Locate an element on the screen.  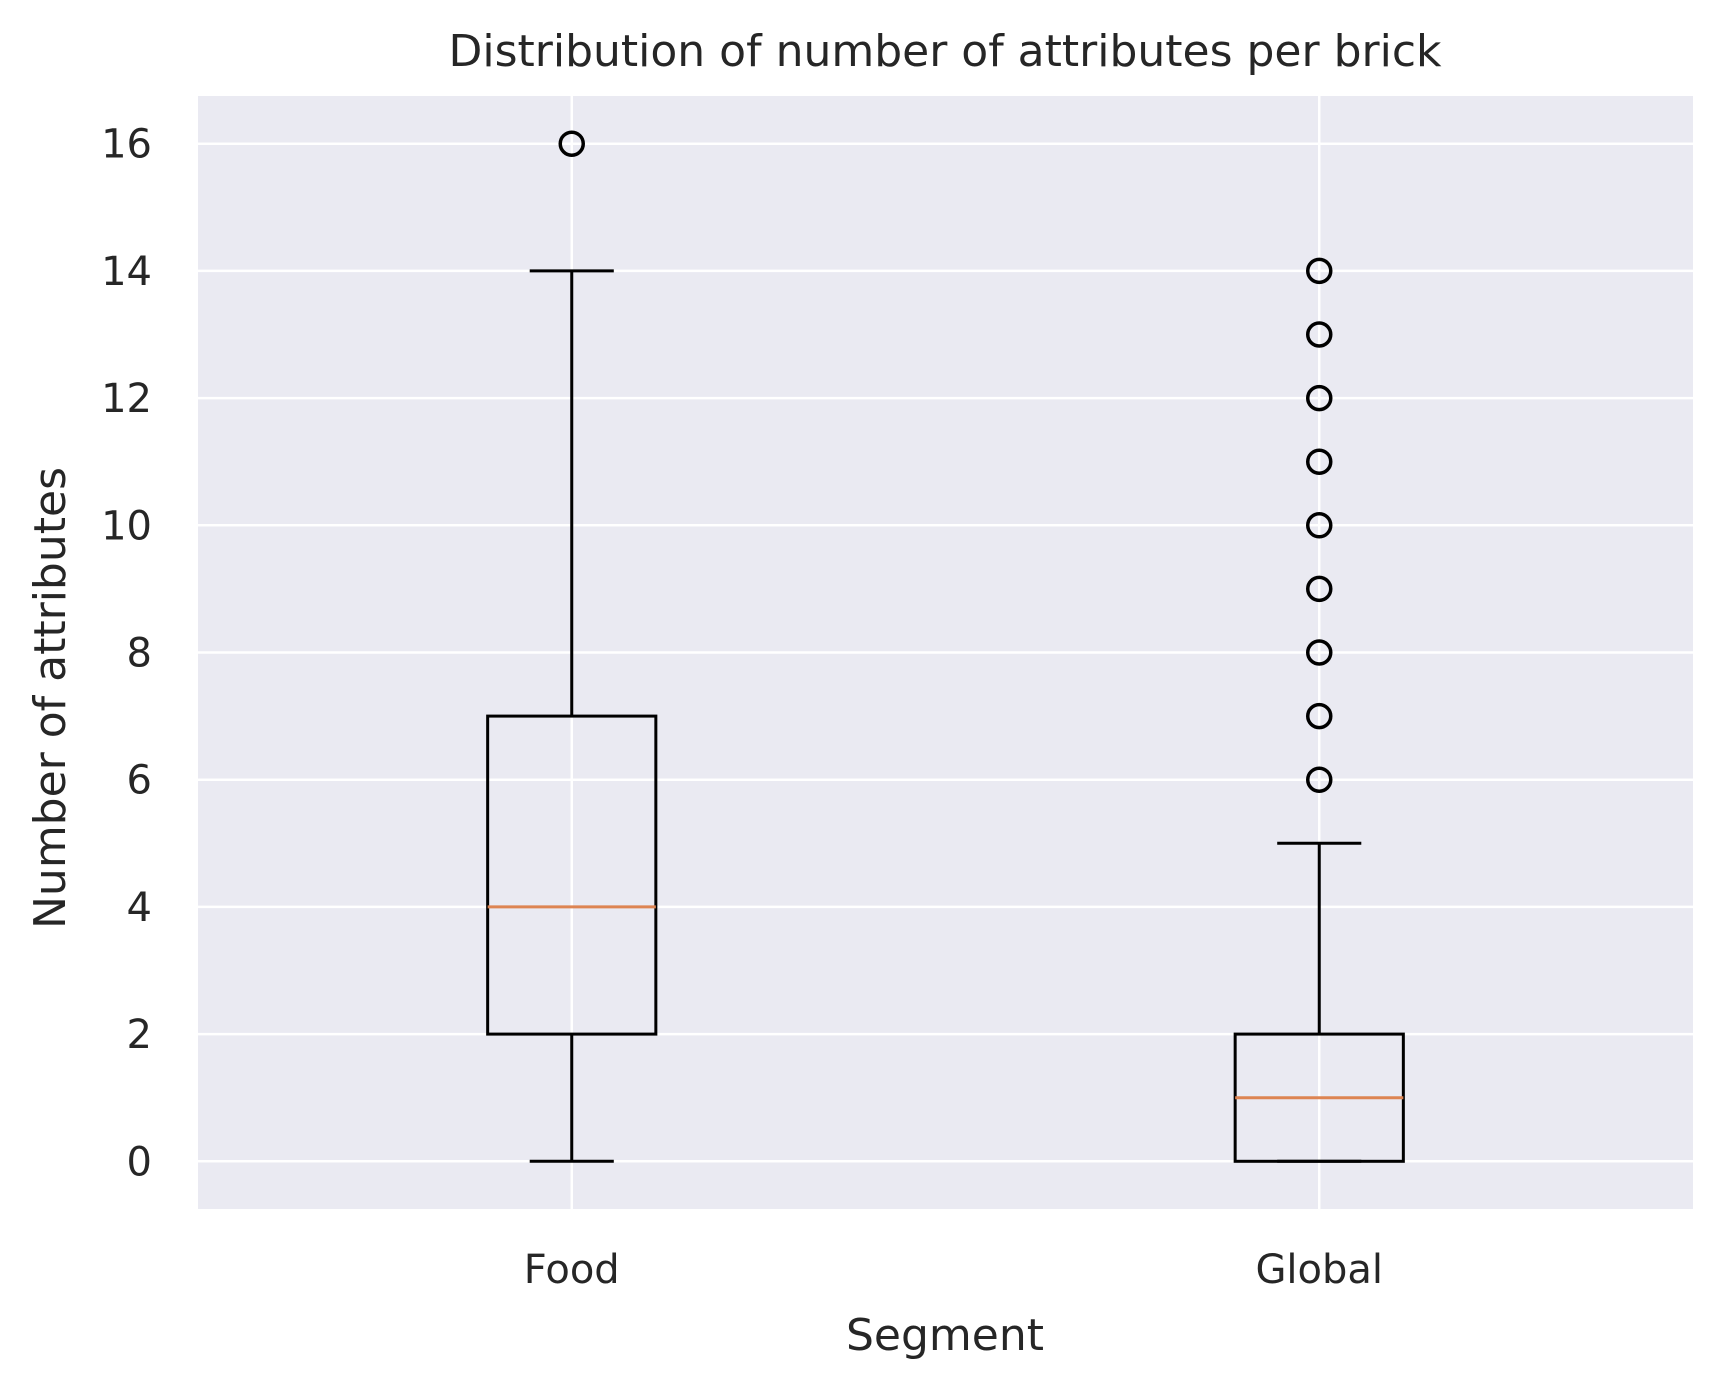
y-tick-label: 14 is located at coordinates (126, 272).